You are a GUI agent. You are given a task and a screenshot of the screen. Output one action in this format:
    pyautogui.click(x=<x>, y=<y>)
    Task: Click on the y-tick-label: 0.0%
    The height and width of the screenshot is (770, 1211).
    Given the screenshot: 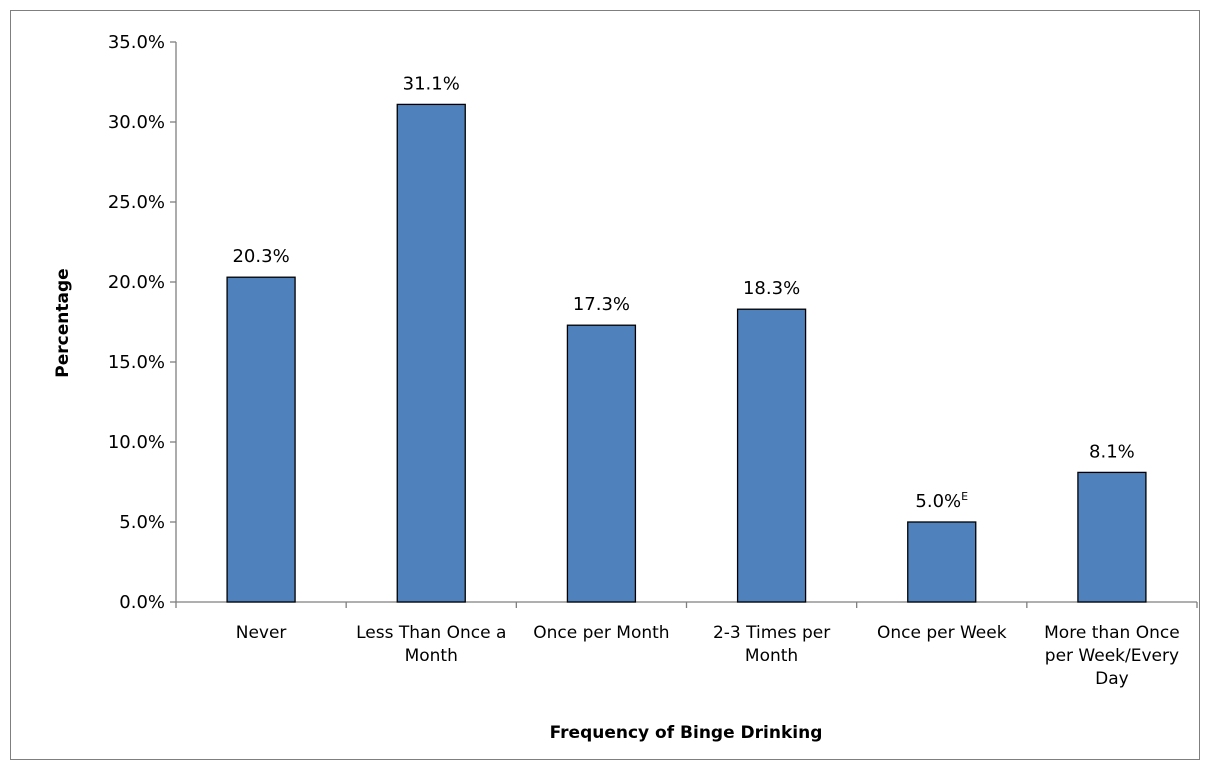 What is the action you would take?
    pyautogui.click(x=142, y=602)
    